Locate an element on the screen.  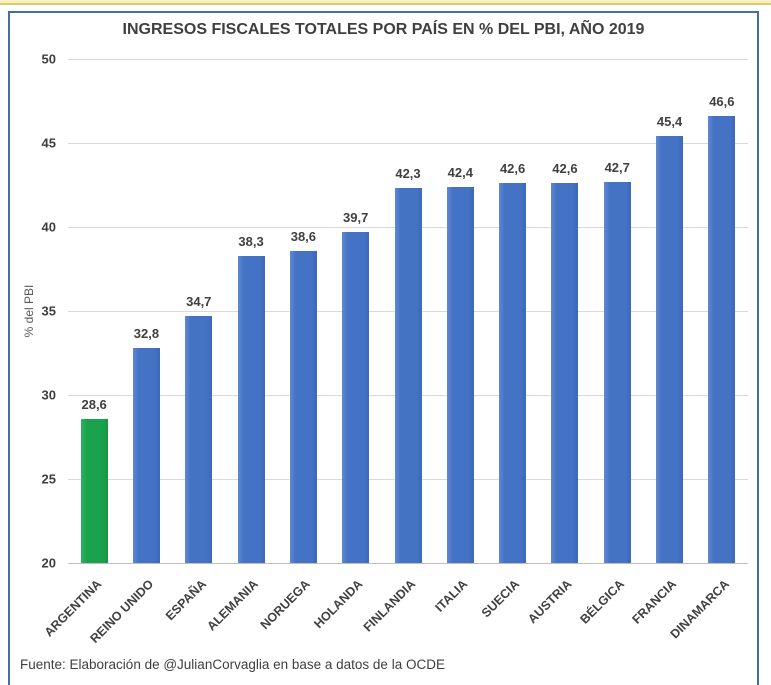
bar-finlandia is located at coordinates (408, 375).